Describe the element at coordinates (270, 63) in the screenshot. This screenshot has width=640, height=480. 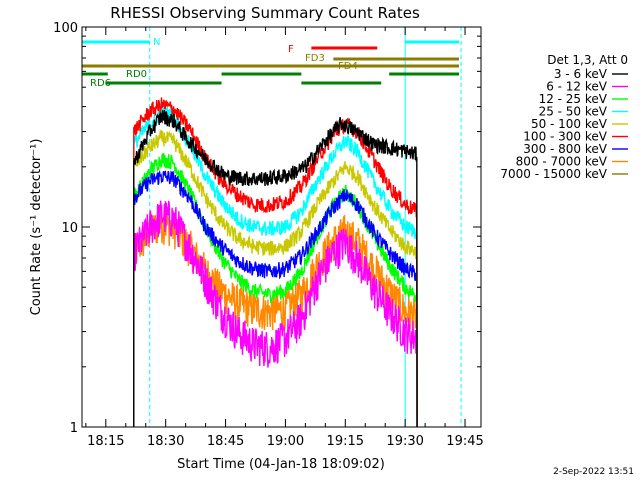
I see `mode-bars: N F FD3 FD4 RD0 RD6` at that location.